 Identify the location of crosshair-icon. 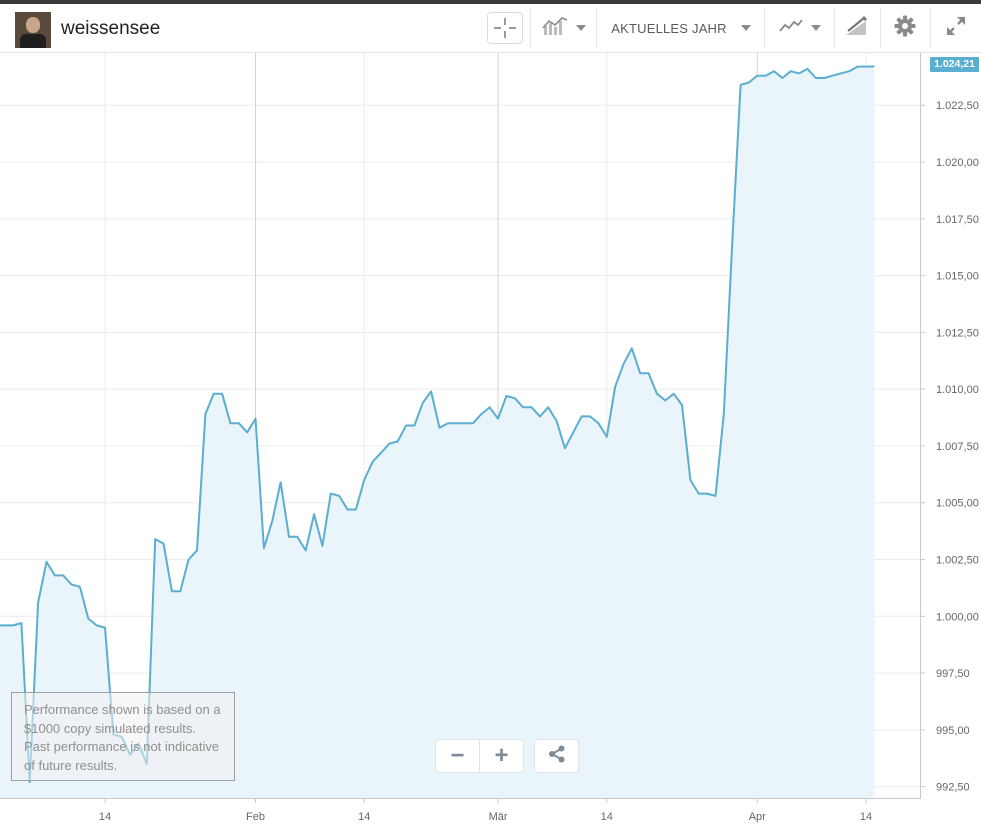
(505, 28).